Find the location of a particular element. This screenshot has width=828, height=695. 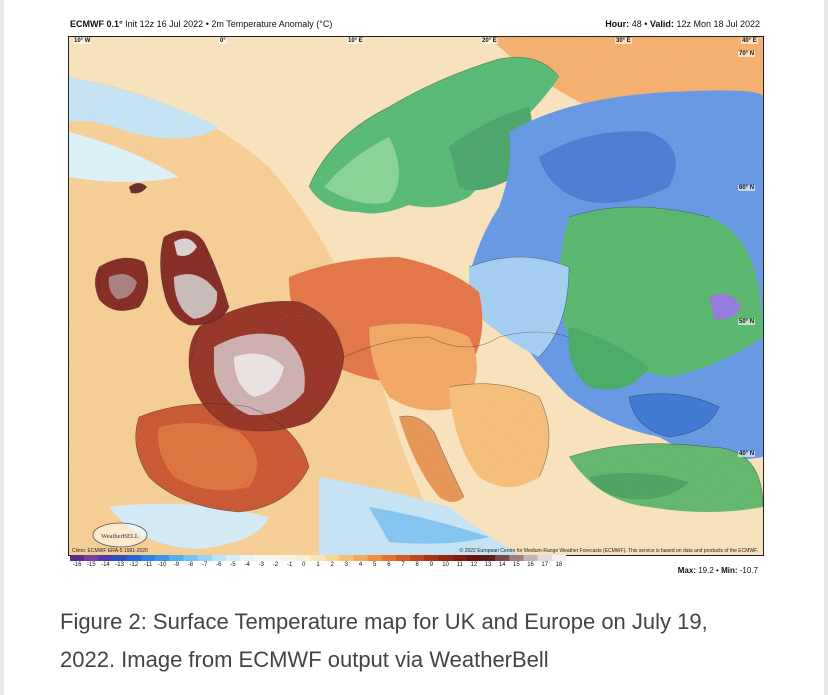

min-label: Min: is located at coordinates (729, 570).